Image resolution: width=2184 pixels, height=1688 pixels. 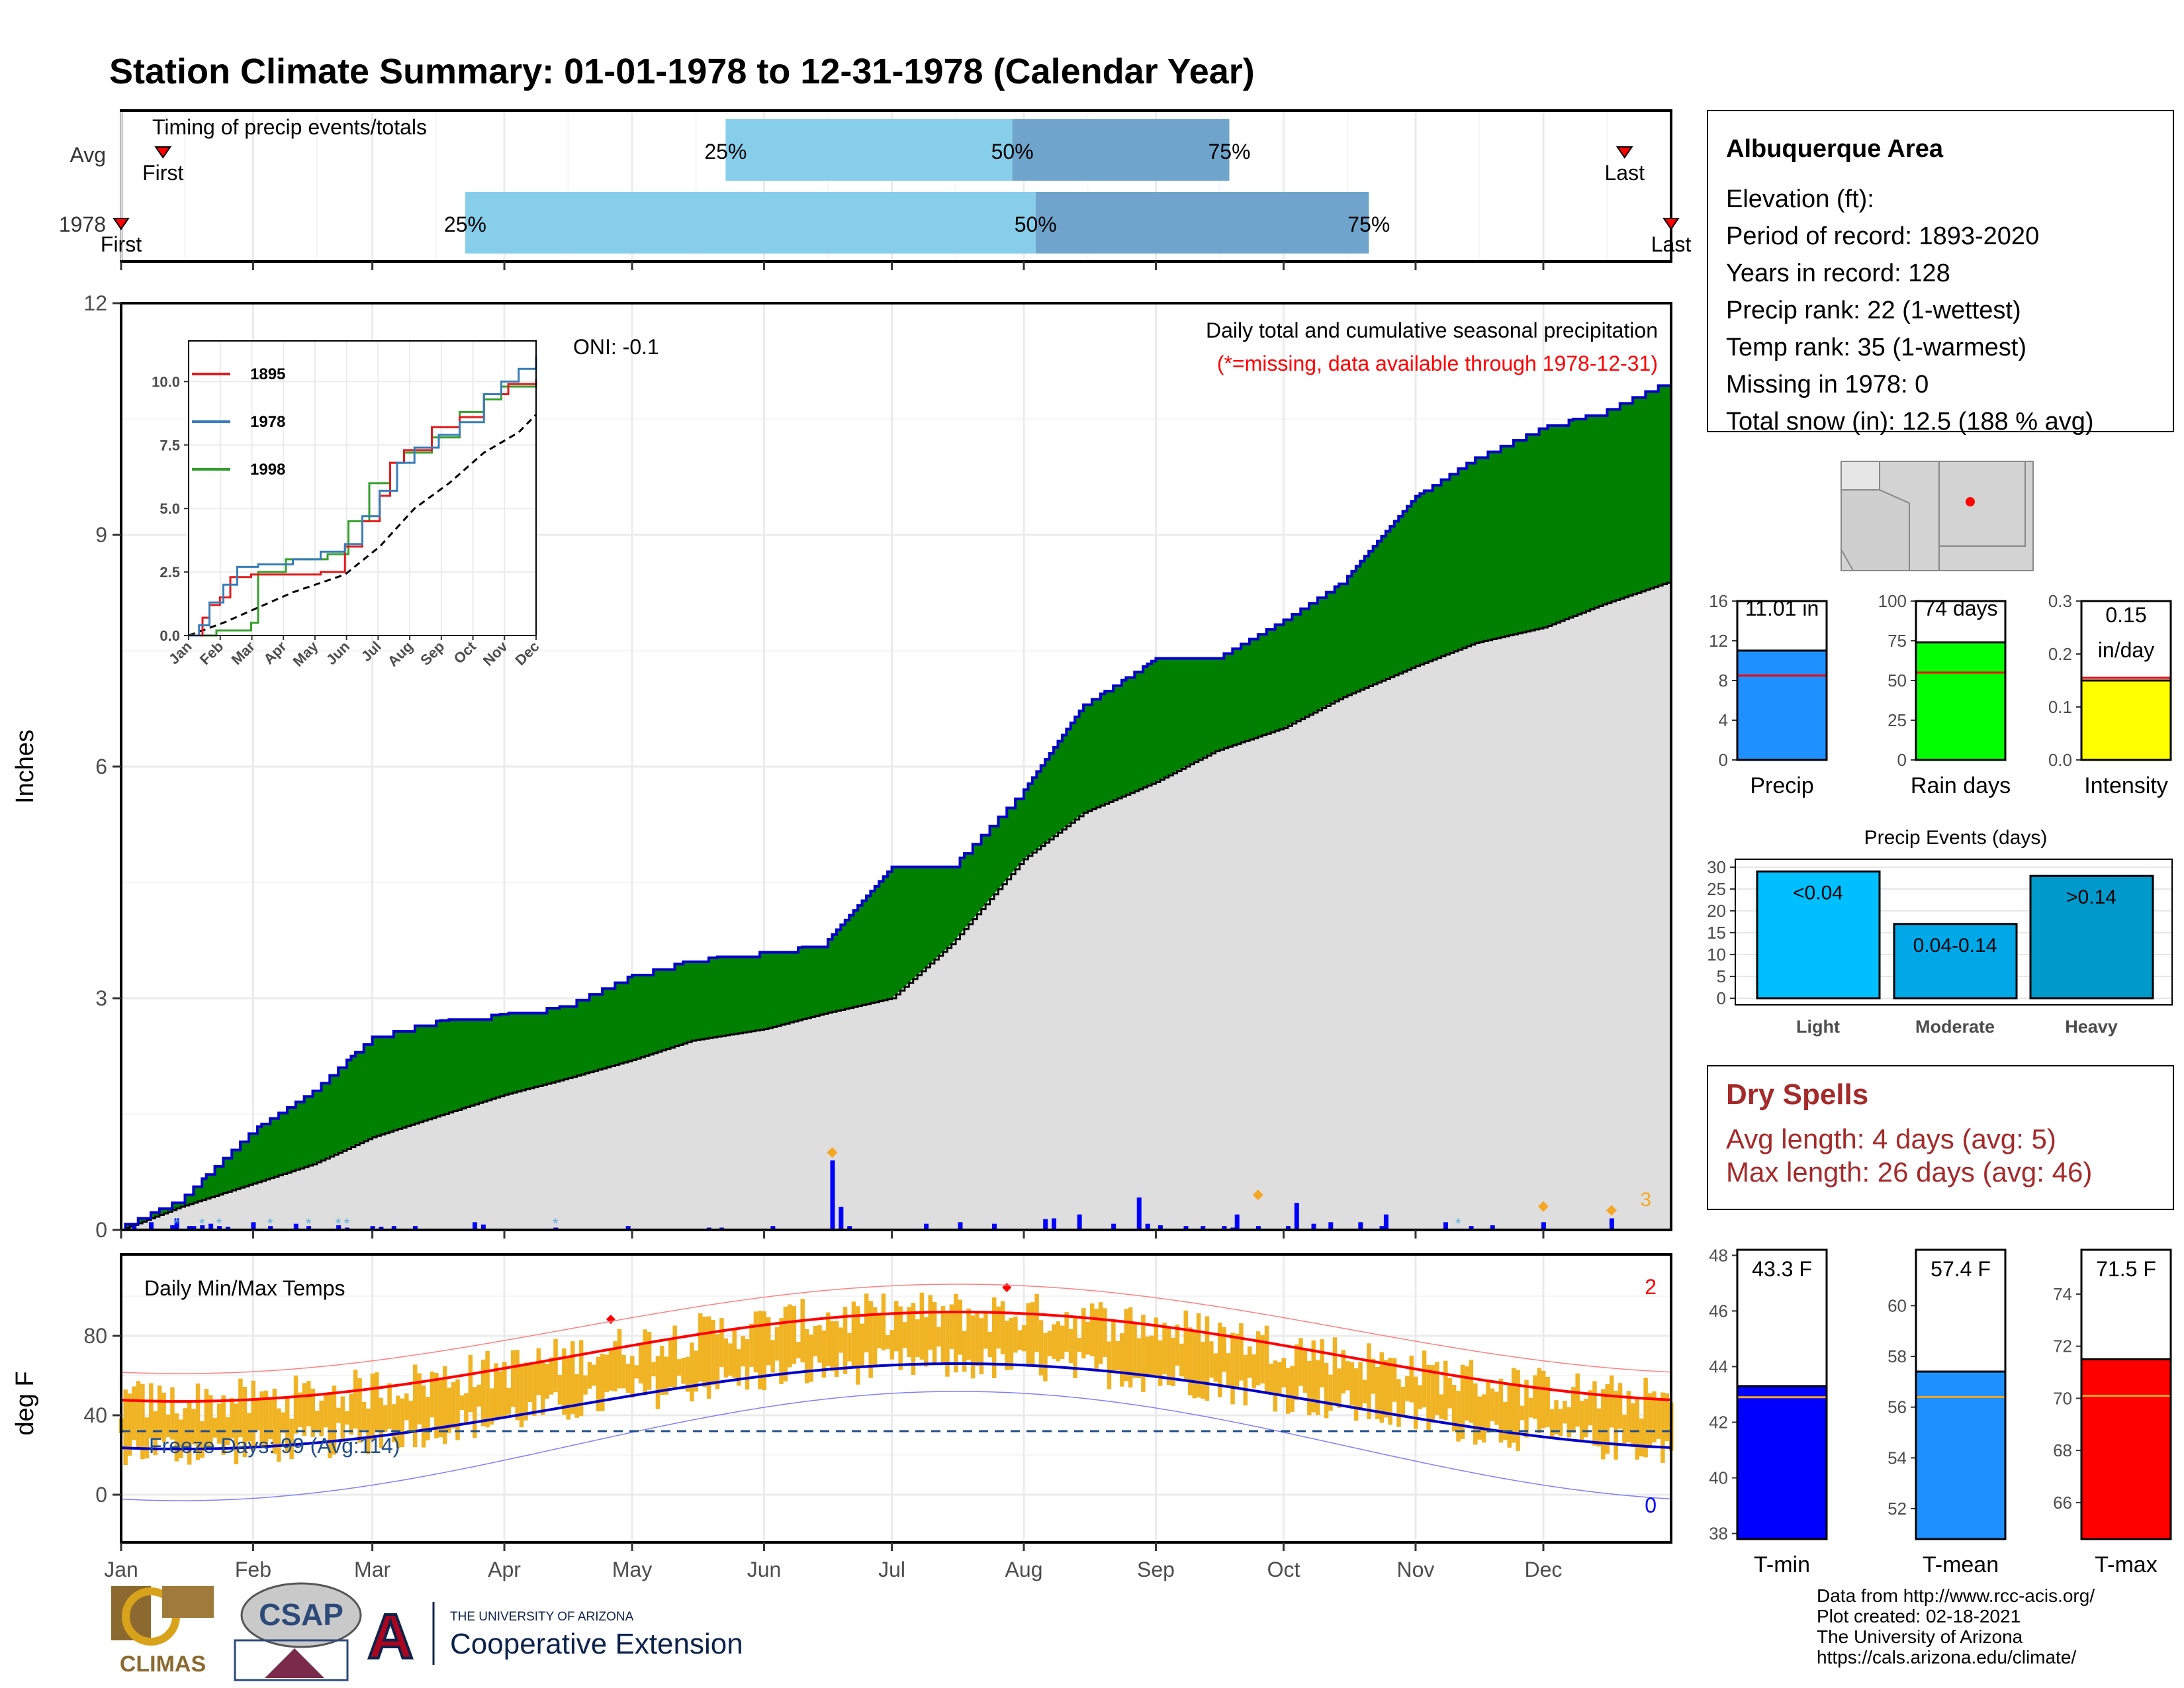 I want to click on temp-stat-name: T-max, so click(x=2126, y=1564).